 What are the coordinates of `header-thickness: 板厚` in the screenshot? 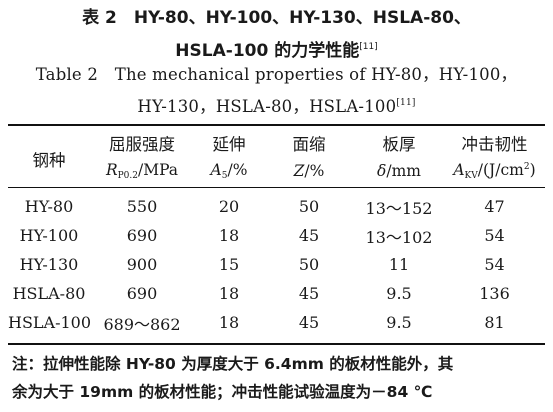 It's located at (399, 144).